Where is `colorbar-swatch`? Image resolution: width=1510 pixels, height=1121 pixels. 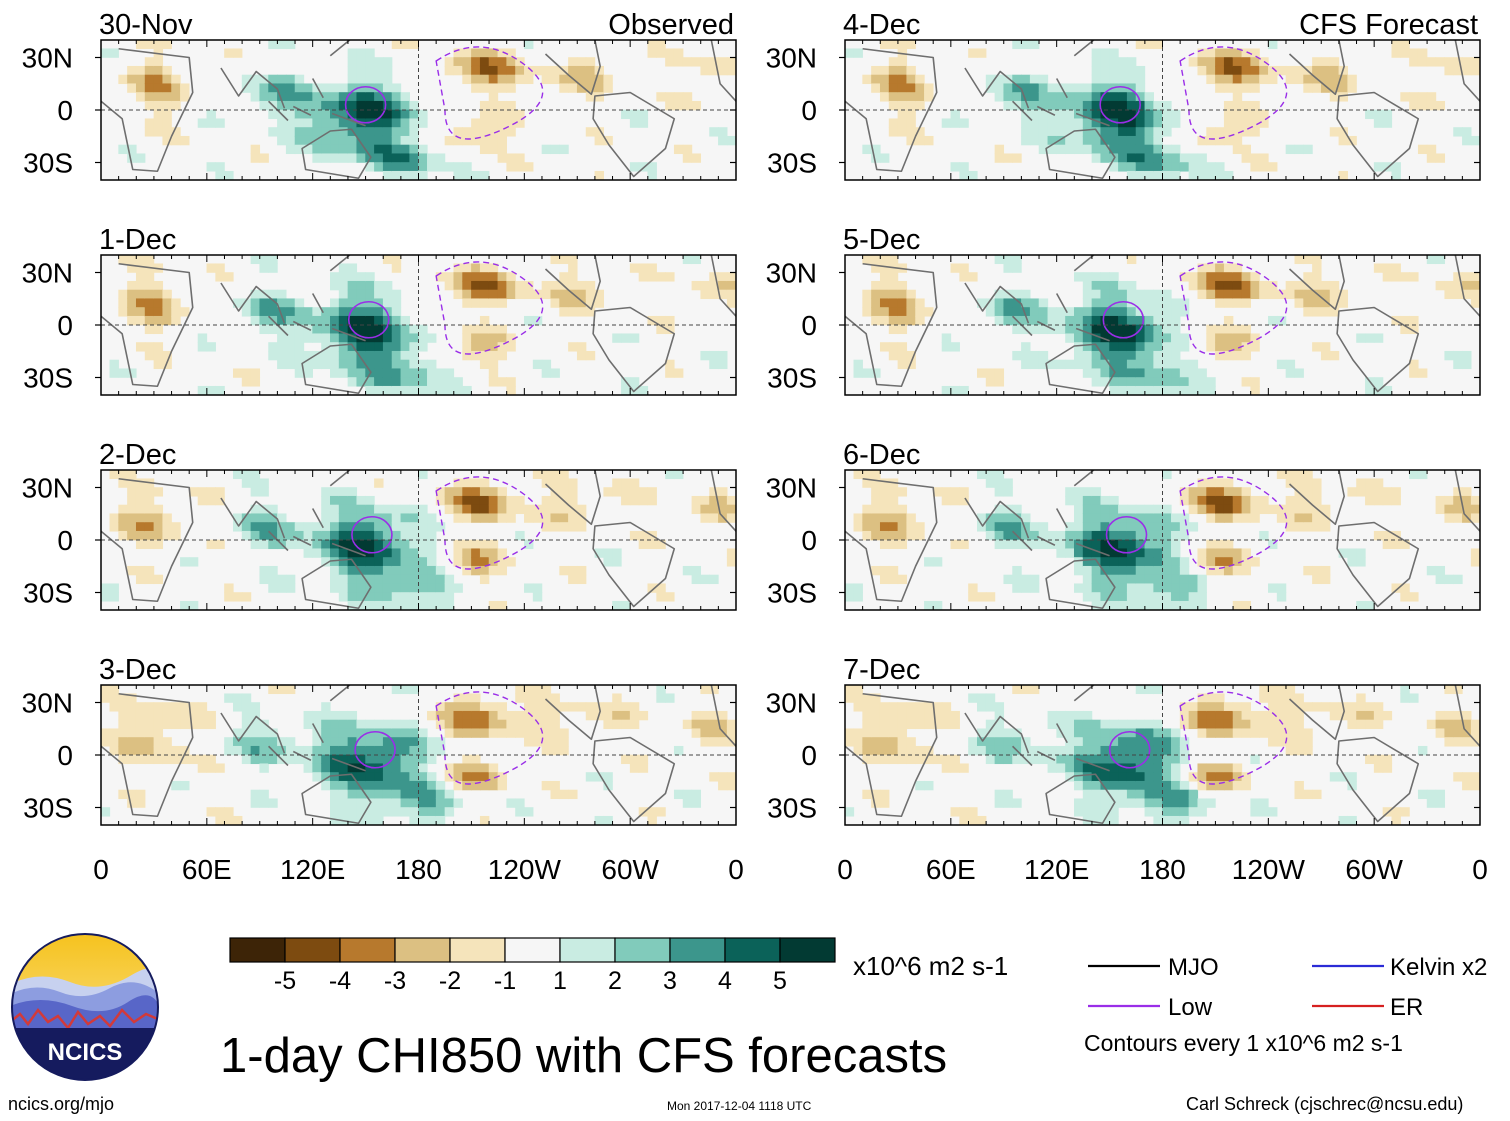 colorbar-swatch is located at coordinates (587, 950).